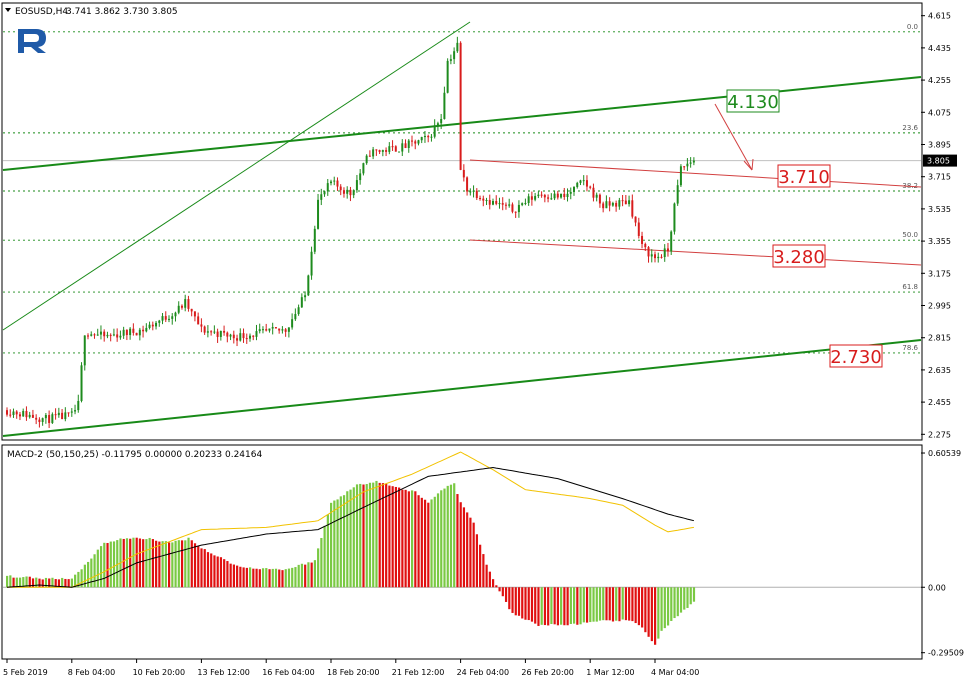 The height and width of the screenshot is (684, 964). Describe the element at coordinates (733, 137) in the screenshot. I see `forecast-arrow` at that location.